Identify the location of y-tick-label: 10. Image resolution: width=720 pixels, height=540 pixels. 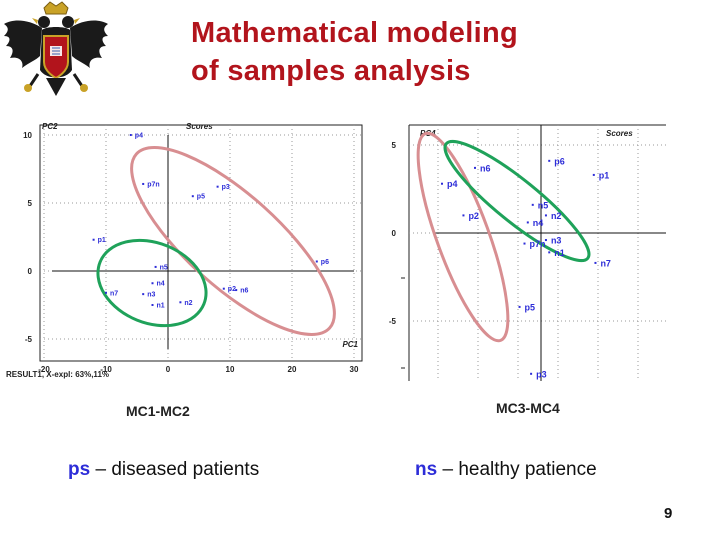
(27, 135).